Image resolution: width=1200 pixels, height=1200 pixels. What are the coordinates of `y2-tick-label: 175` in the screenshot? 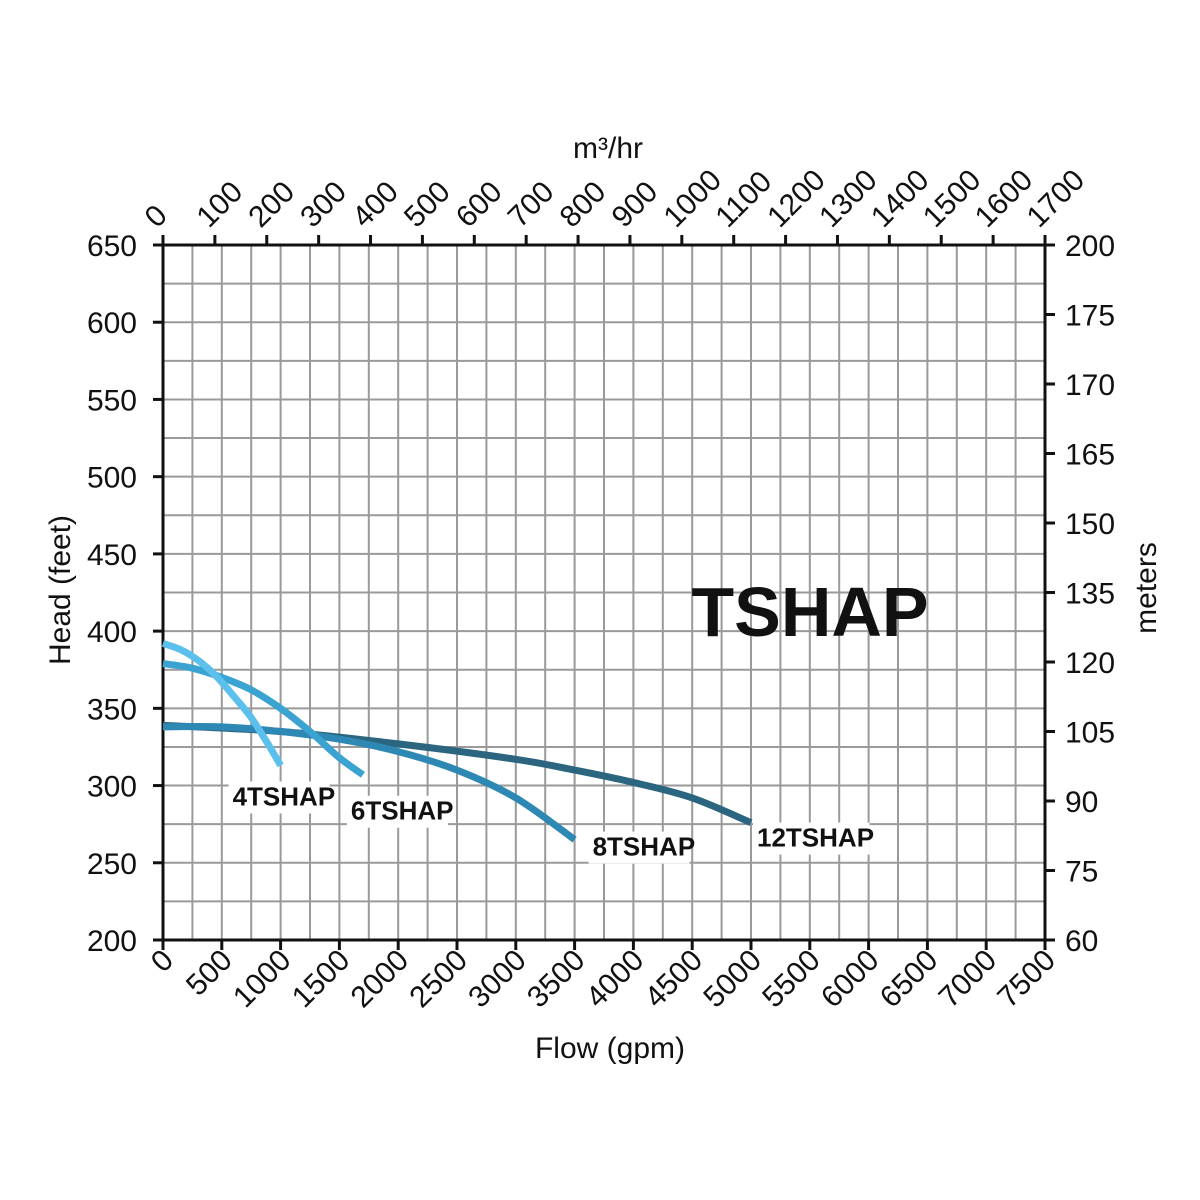 It's located at (1090, 316).